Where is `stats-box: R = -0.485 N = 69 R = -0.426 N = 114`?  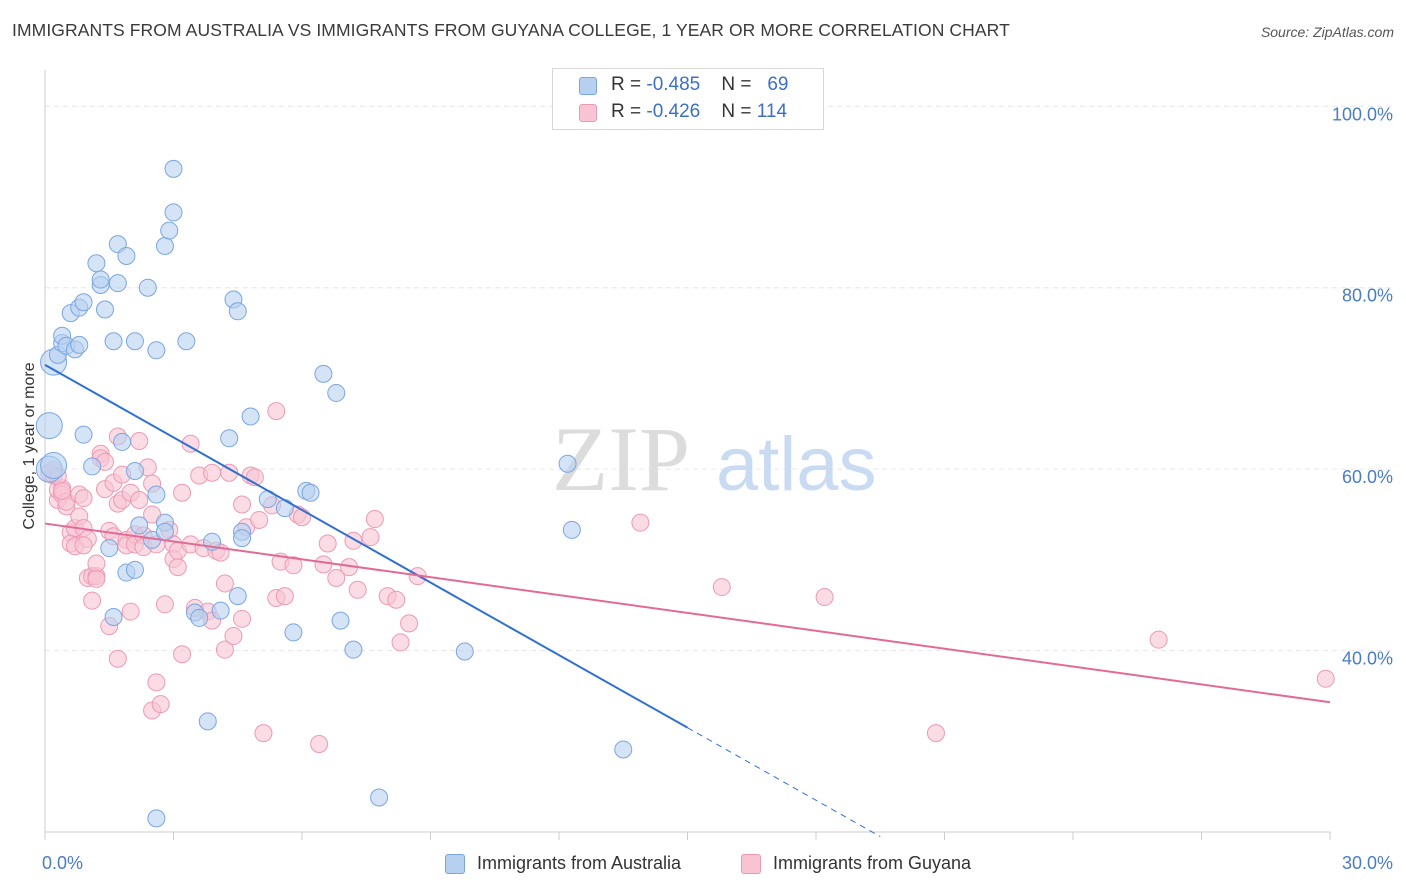 stats-box: R = -0.485 N = 69 R = -0.426 N = 114 is located at coordinates (688, 99).